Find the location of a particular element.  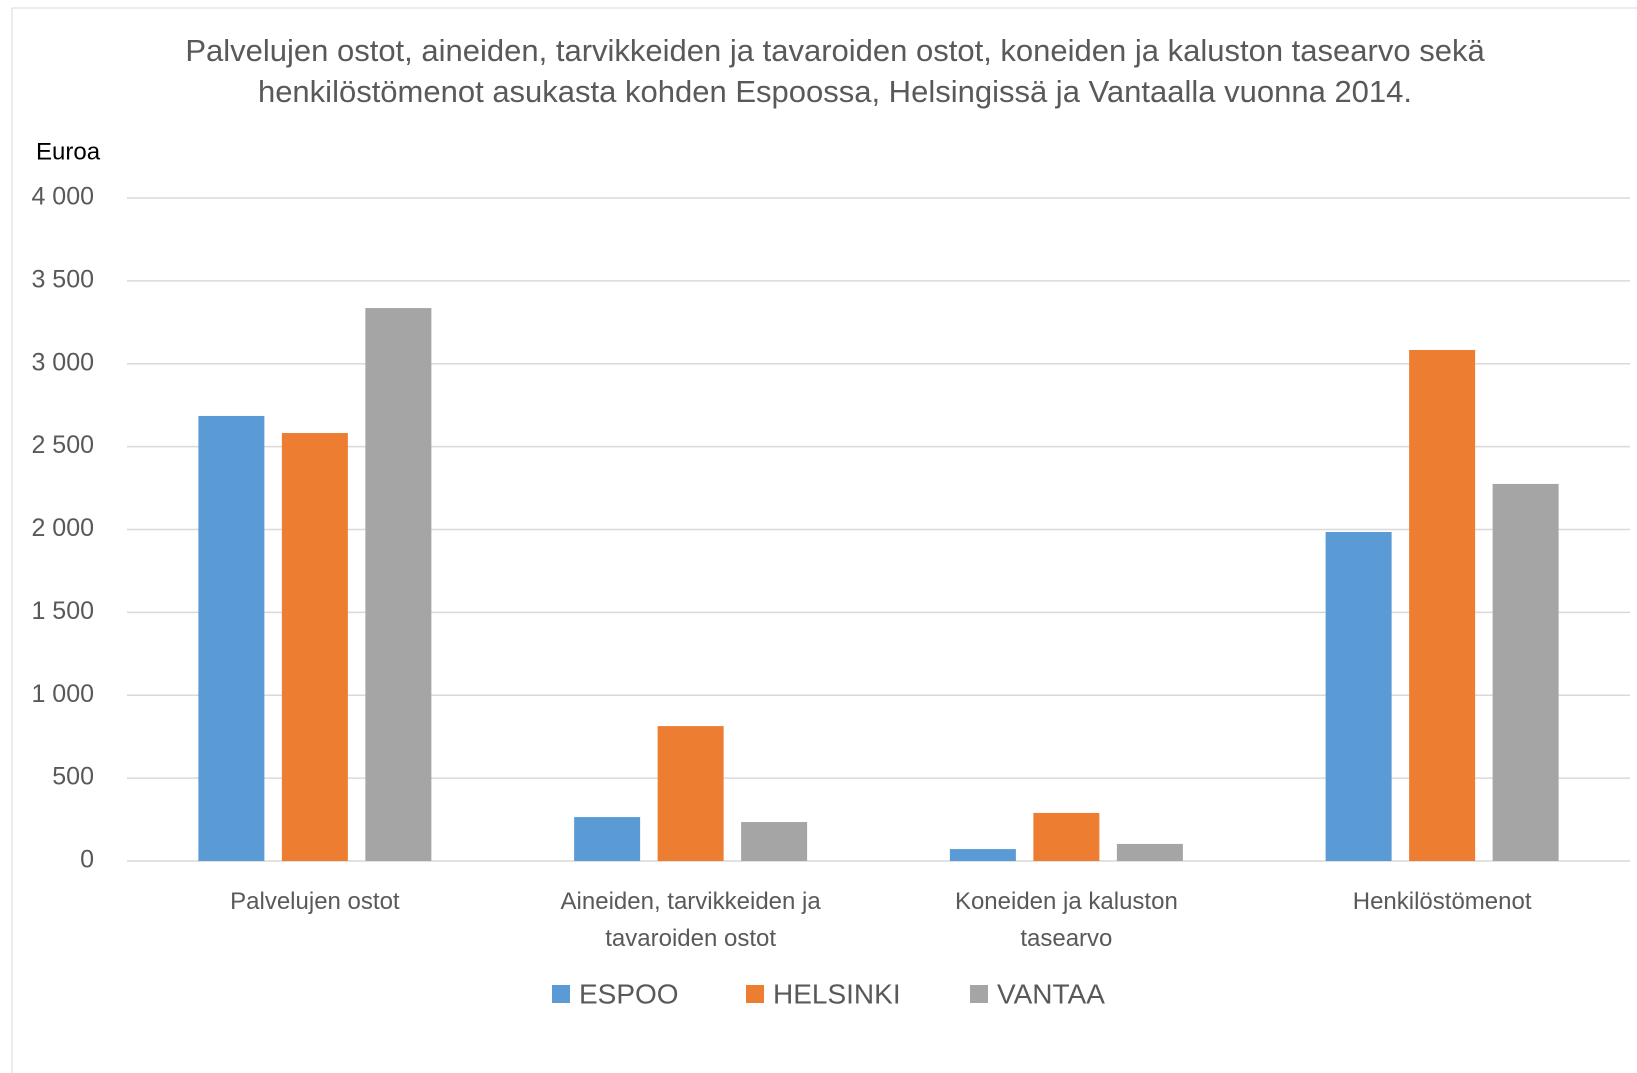

legend-label: ESPOO is located at coordinates (629, 993).